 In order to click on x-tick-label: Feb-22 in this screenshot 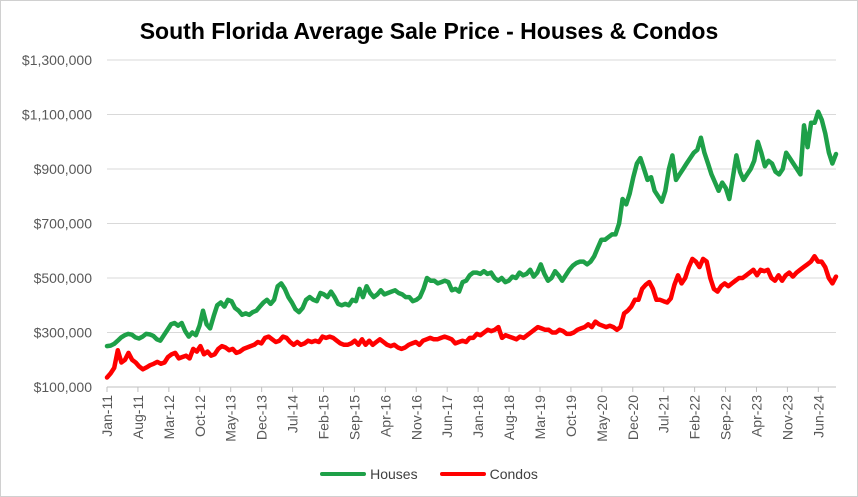, I will do `click(695, 417)`.